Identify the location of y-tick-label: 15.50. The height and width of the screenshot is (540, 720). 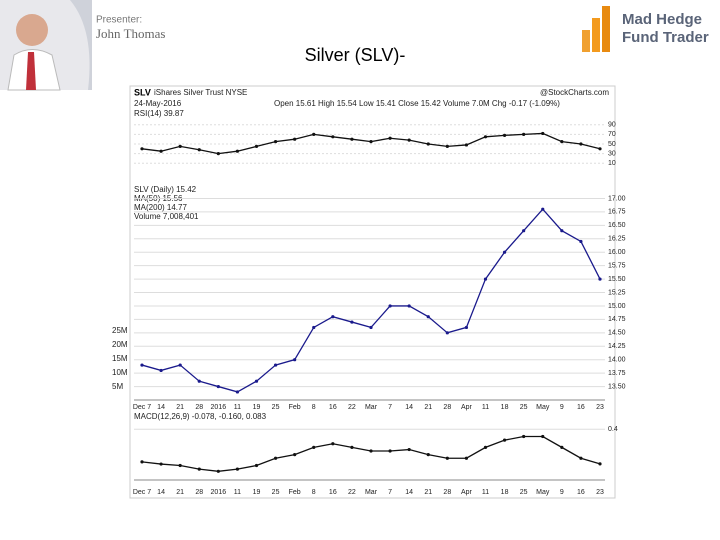
(617, 279).